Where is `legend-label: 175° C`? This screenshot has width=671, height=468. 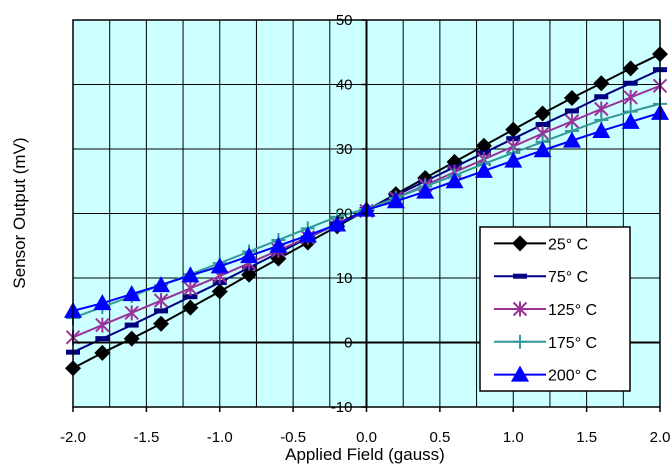 legend-label: 175° C is located at coordinates (572, 343).